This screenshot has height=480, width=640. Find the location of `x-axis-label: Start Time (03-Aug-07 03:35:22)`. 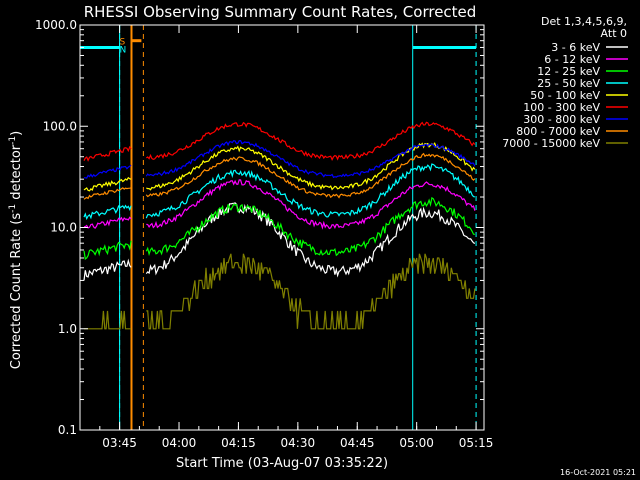

x-axis-label: Start Time (03-Aug-07 03:35:22) is located at coordinates (282, 463).